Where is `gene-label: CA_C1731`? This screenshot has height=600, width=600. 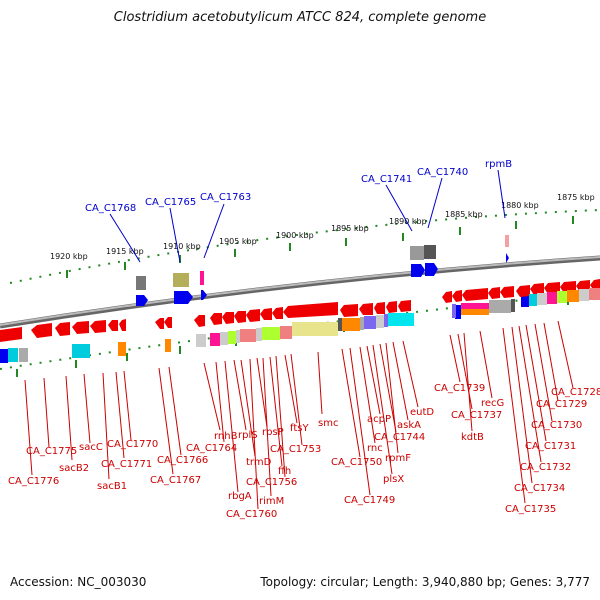
gene-label: CA_C1731 is located at coordinates (550, 446).